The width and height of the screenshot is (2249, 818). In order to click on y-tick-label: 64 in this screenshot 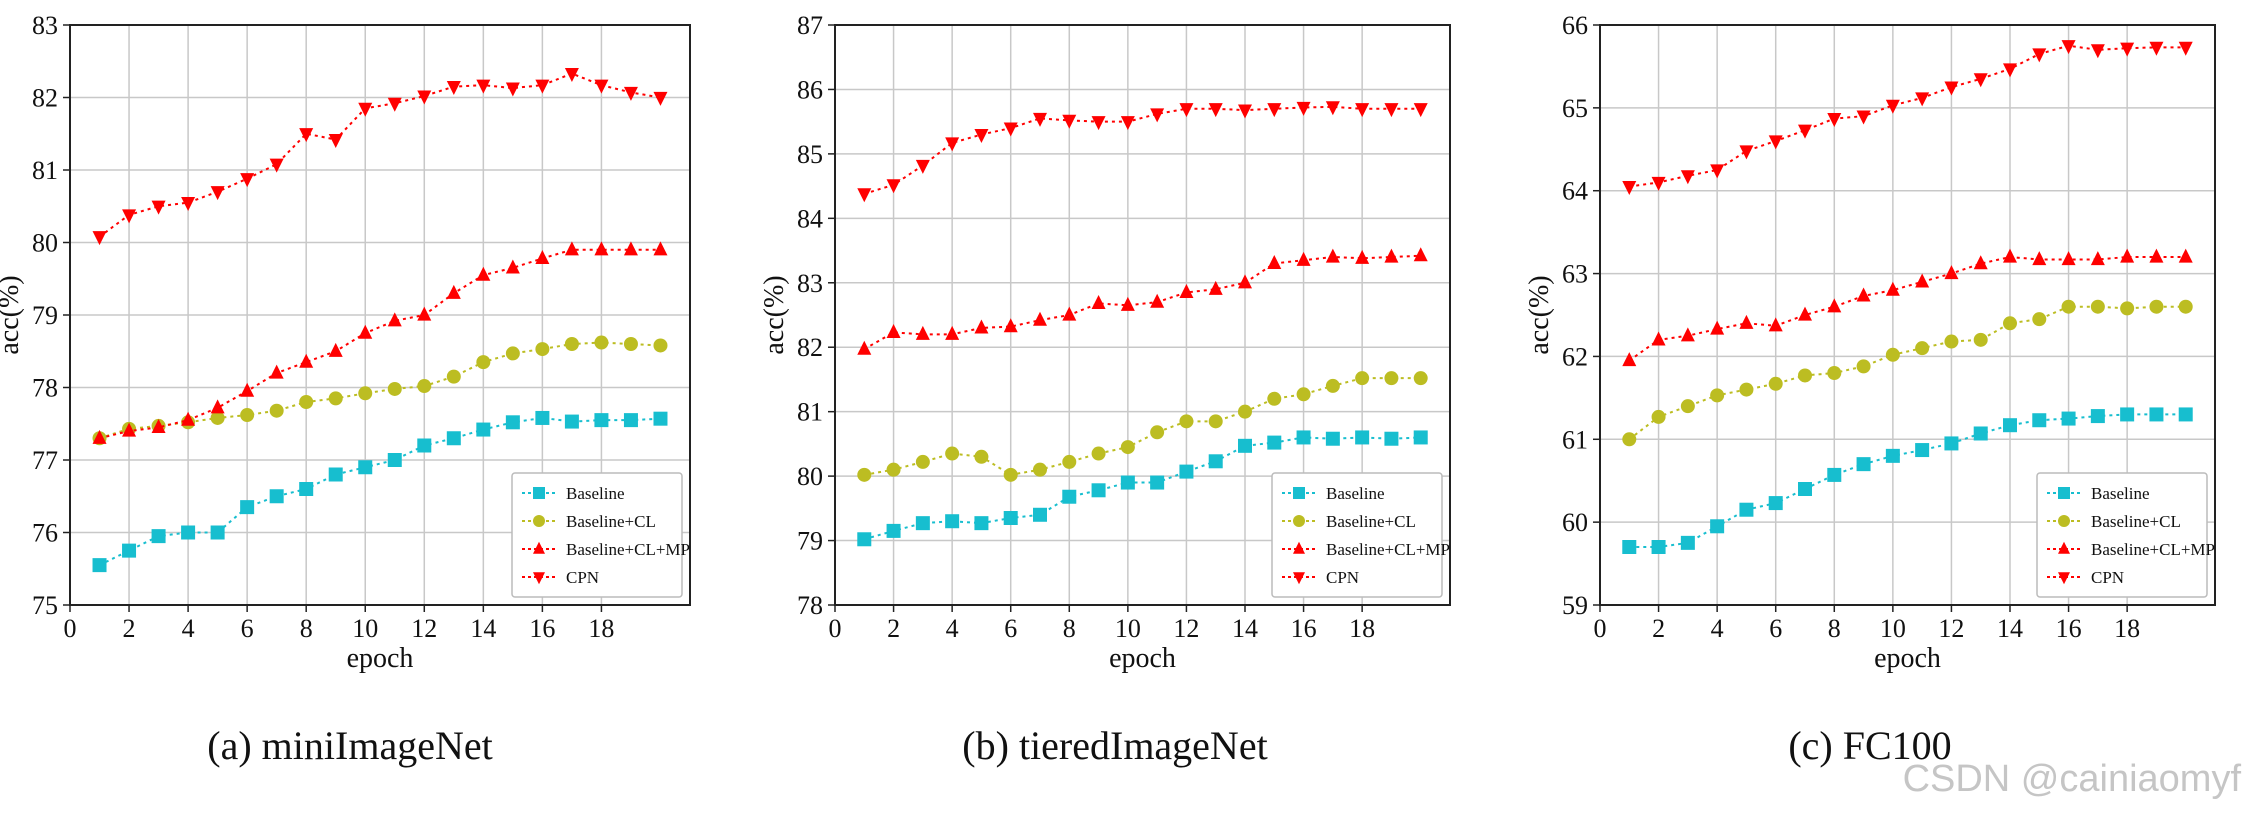, I will do `click(1575, 191)`.